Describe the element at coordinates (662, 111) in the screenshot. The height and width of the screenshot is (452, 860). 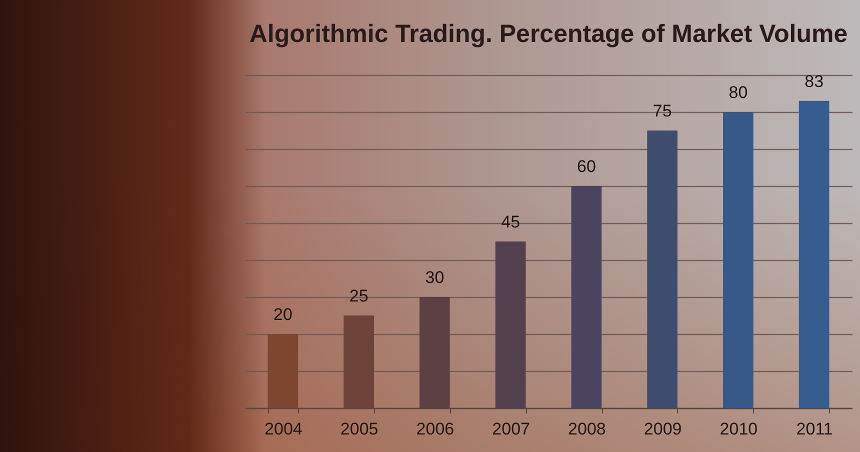
I see `data-label: 75` at that location.